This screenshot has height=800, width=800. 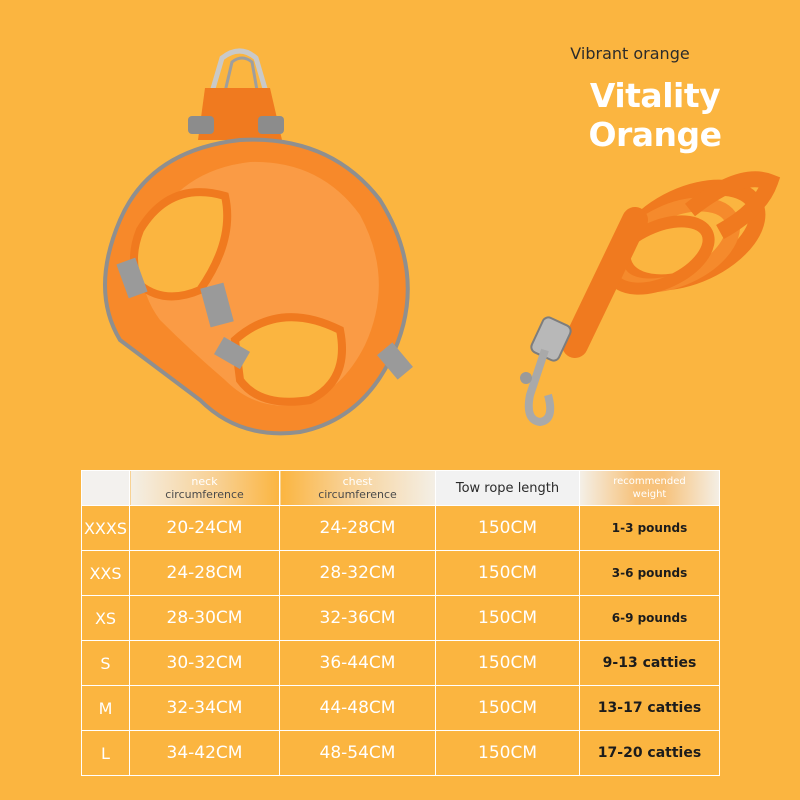 I want to click on table-row: M 32-34CM 44-48CM 150CM 13-17 catties, so click(x=400, y=708).